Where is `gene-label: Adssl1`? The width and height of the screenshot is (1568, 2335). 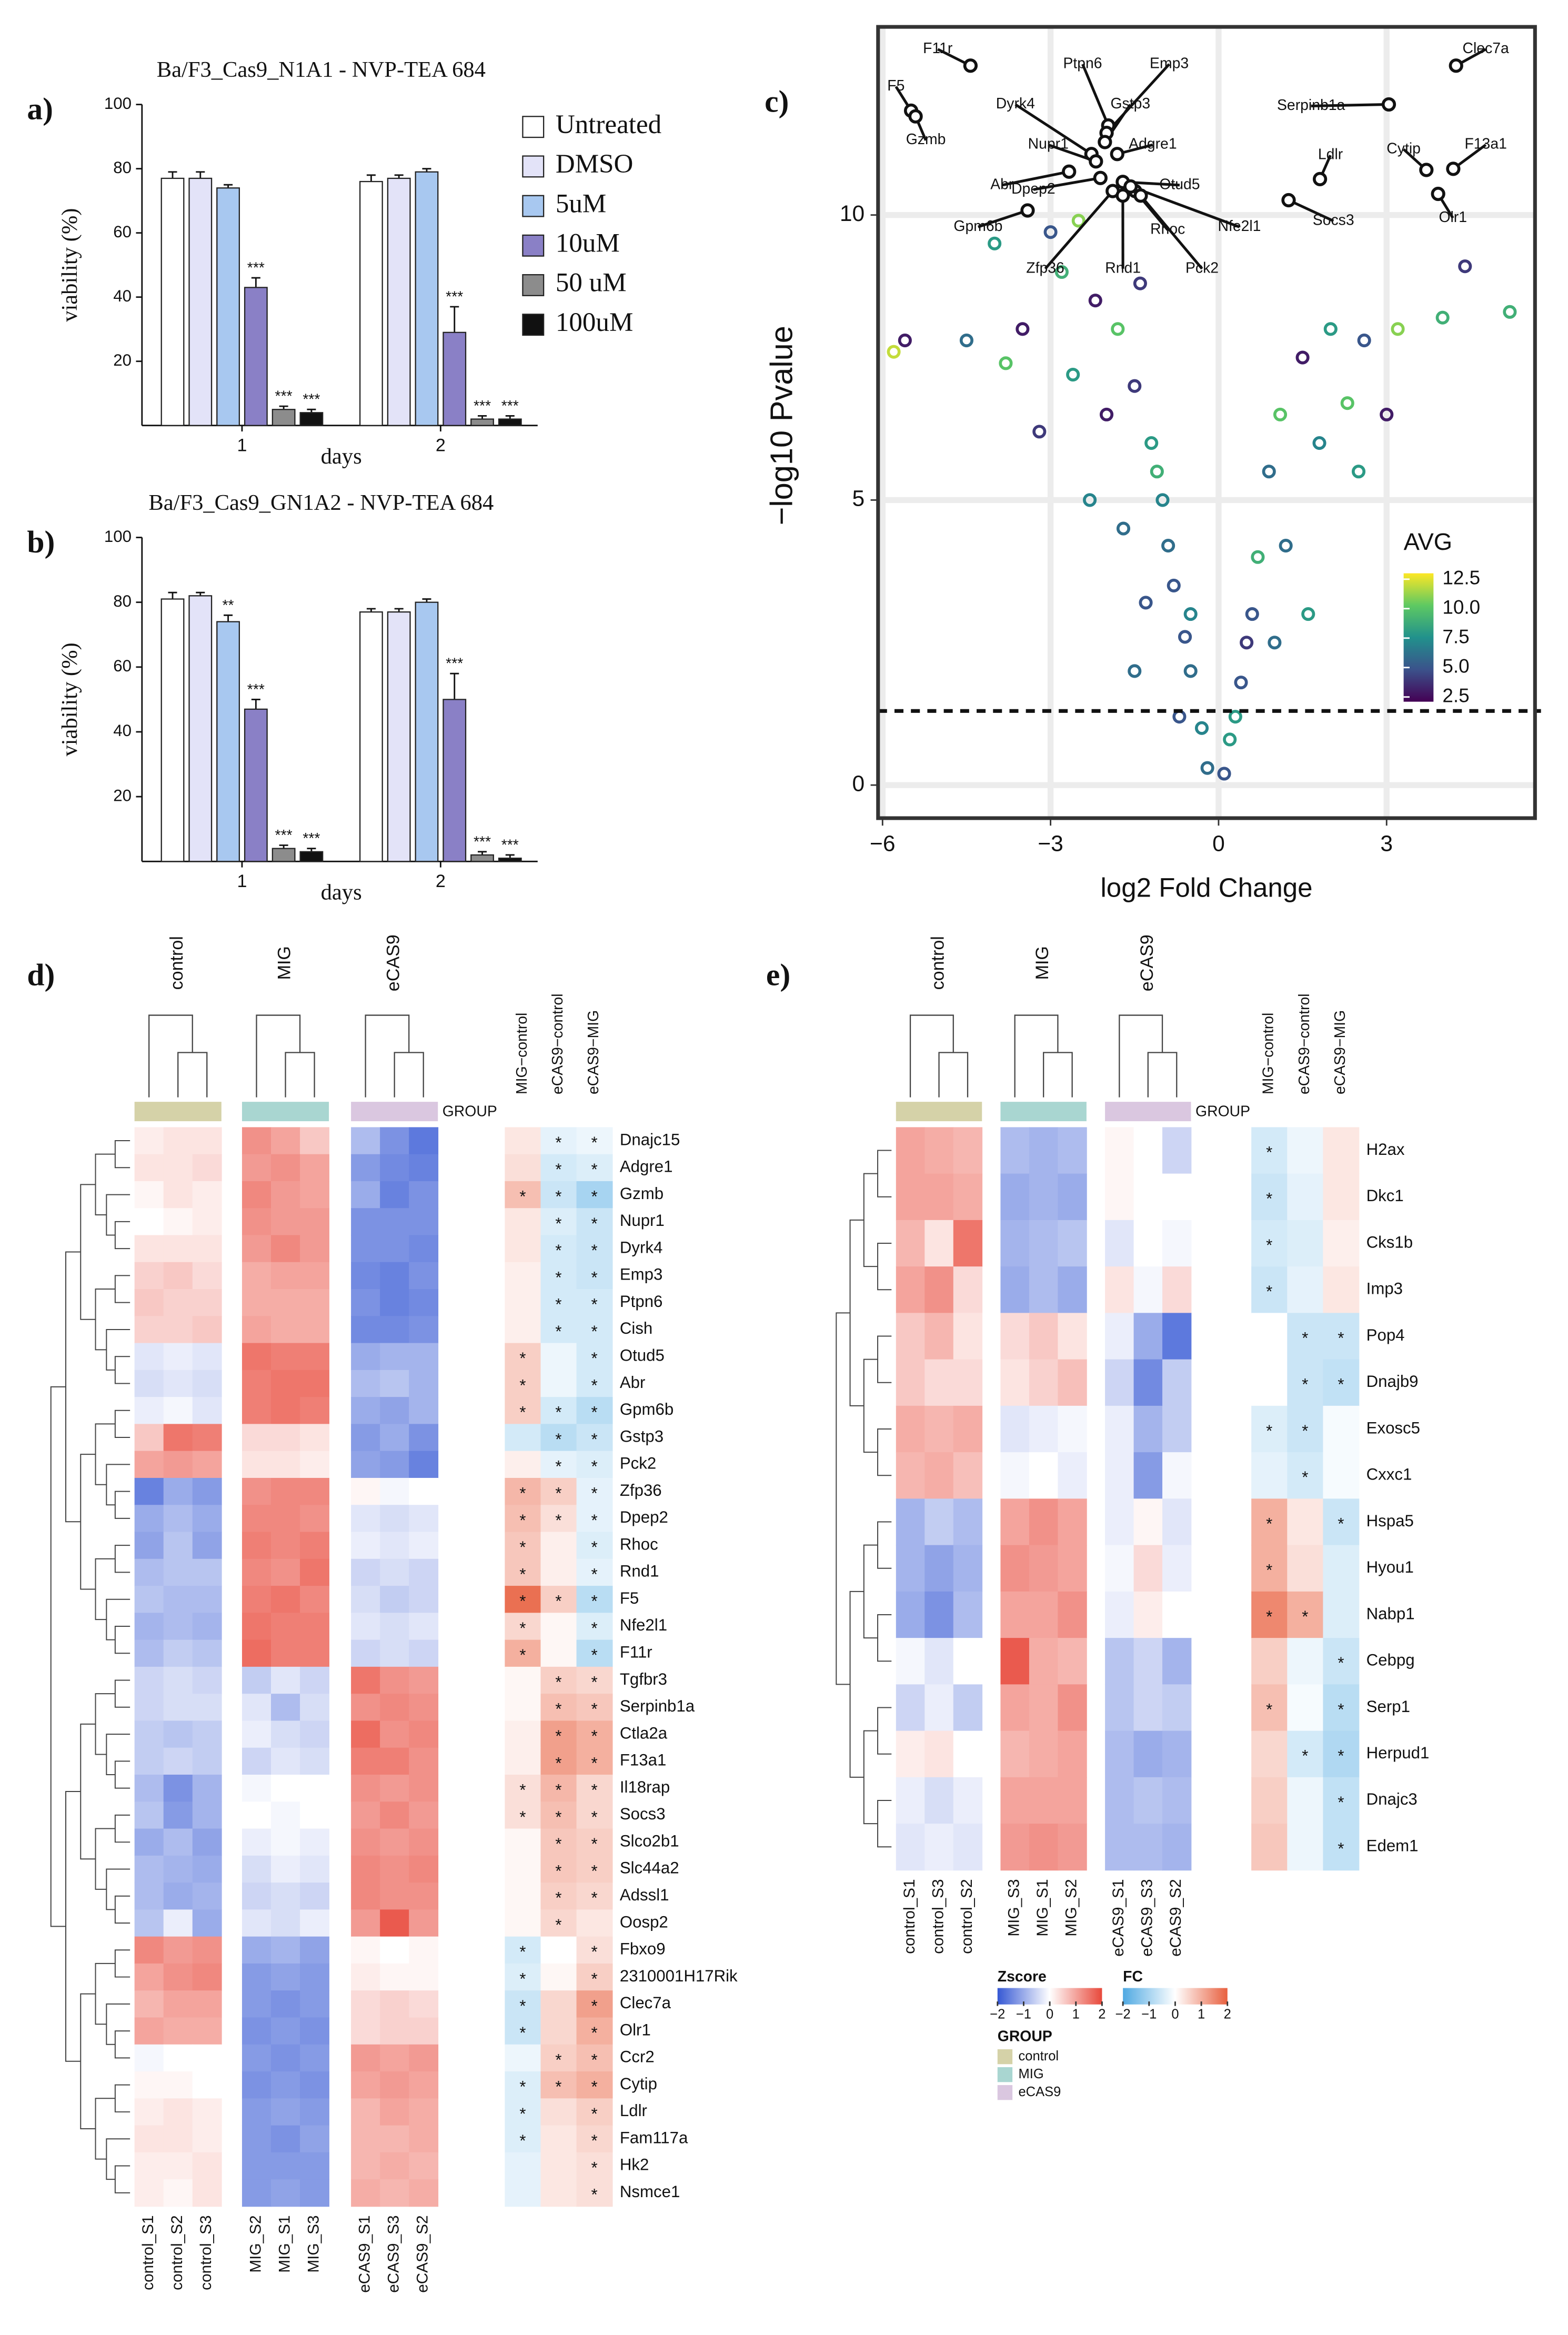 gene-label: Adssl1 is located at coordinates (644, 1895).